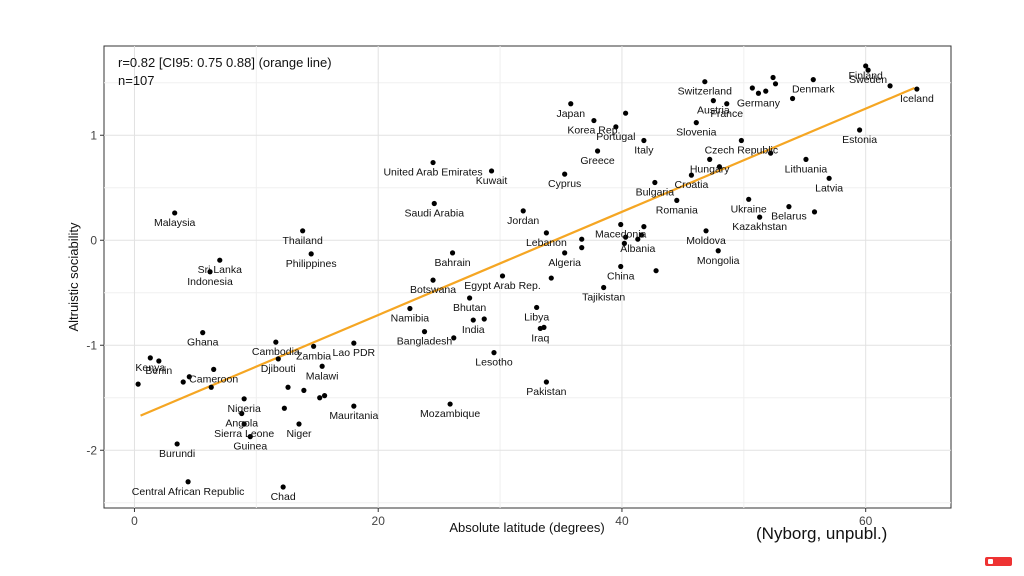  I want to click on point-label: Ghana, so click(203, 343).